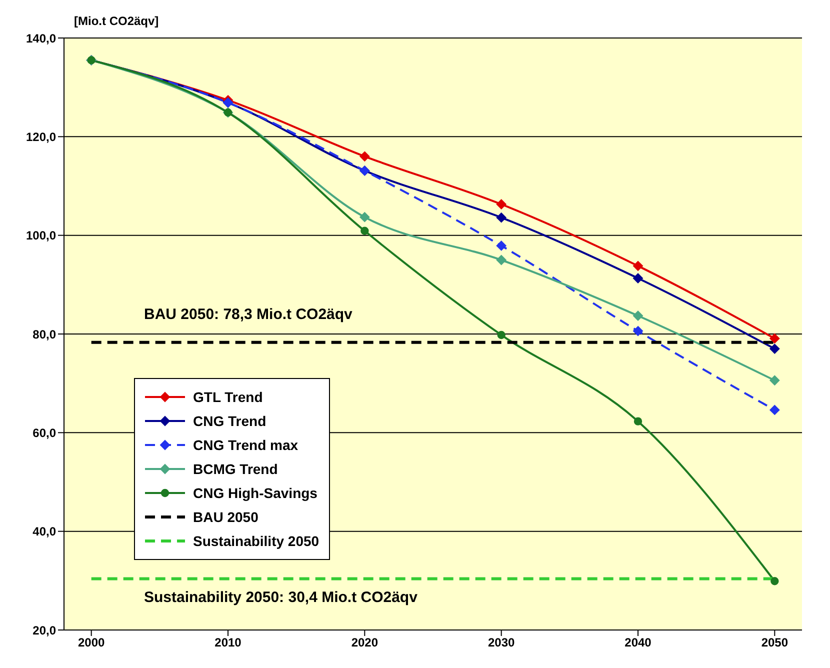  I want to click on legend-label: BCMG Trend, so click(235, 469).